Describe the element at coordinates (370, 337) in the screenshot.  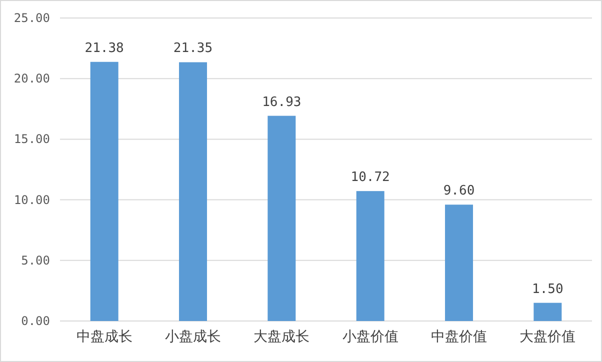
I see `x-tick-label: 小盘价值` at that location.